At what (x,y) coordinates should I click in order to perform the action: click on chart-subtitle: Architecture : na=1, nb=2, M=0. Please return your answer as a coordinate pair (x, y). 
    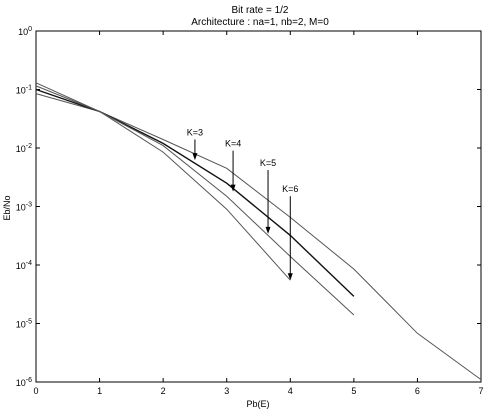
    Looking at the image, I should click on (260, 22).